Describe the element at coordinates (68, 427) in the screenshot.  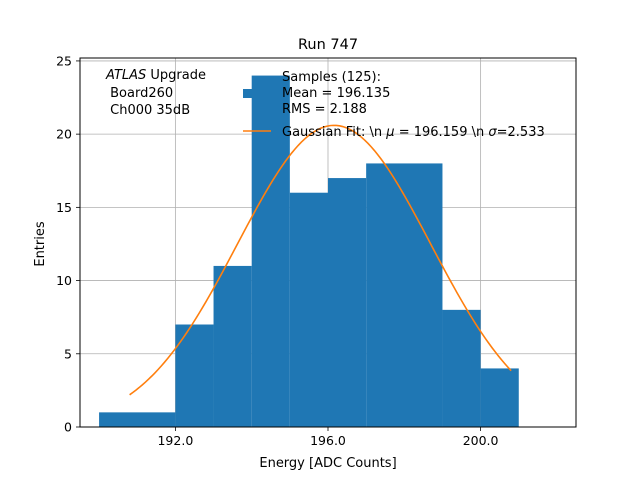
I see `y-tick-label: 0` at that location.